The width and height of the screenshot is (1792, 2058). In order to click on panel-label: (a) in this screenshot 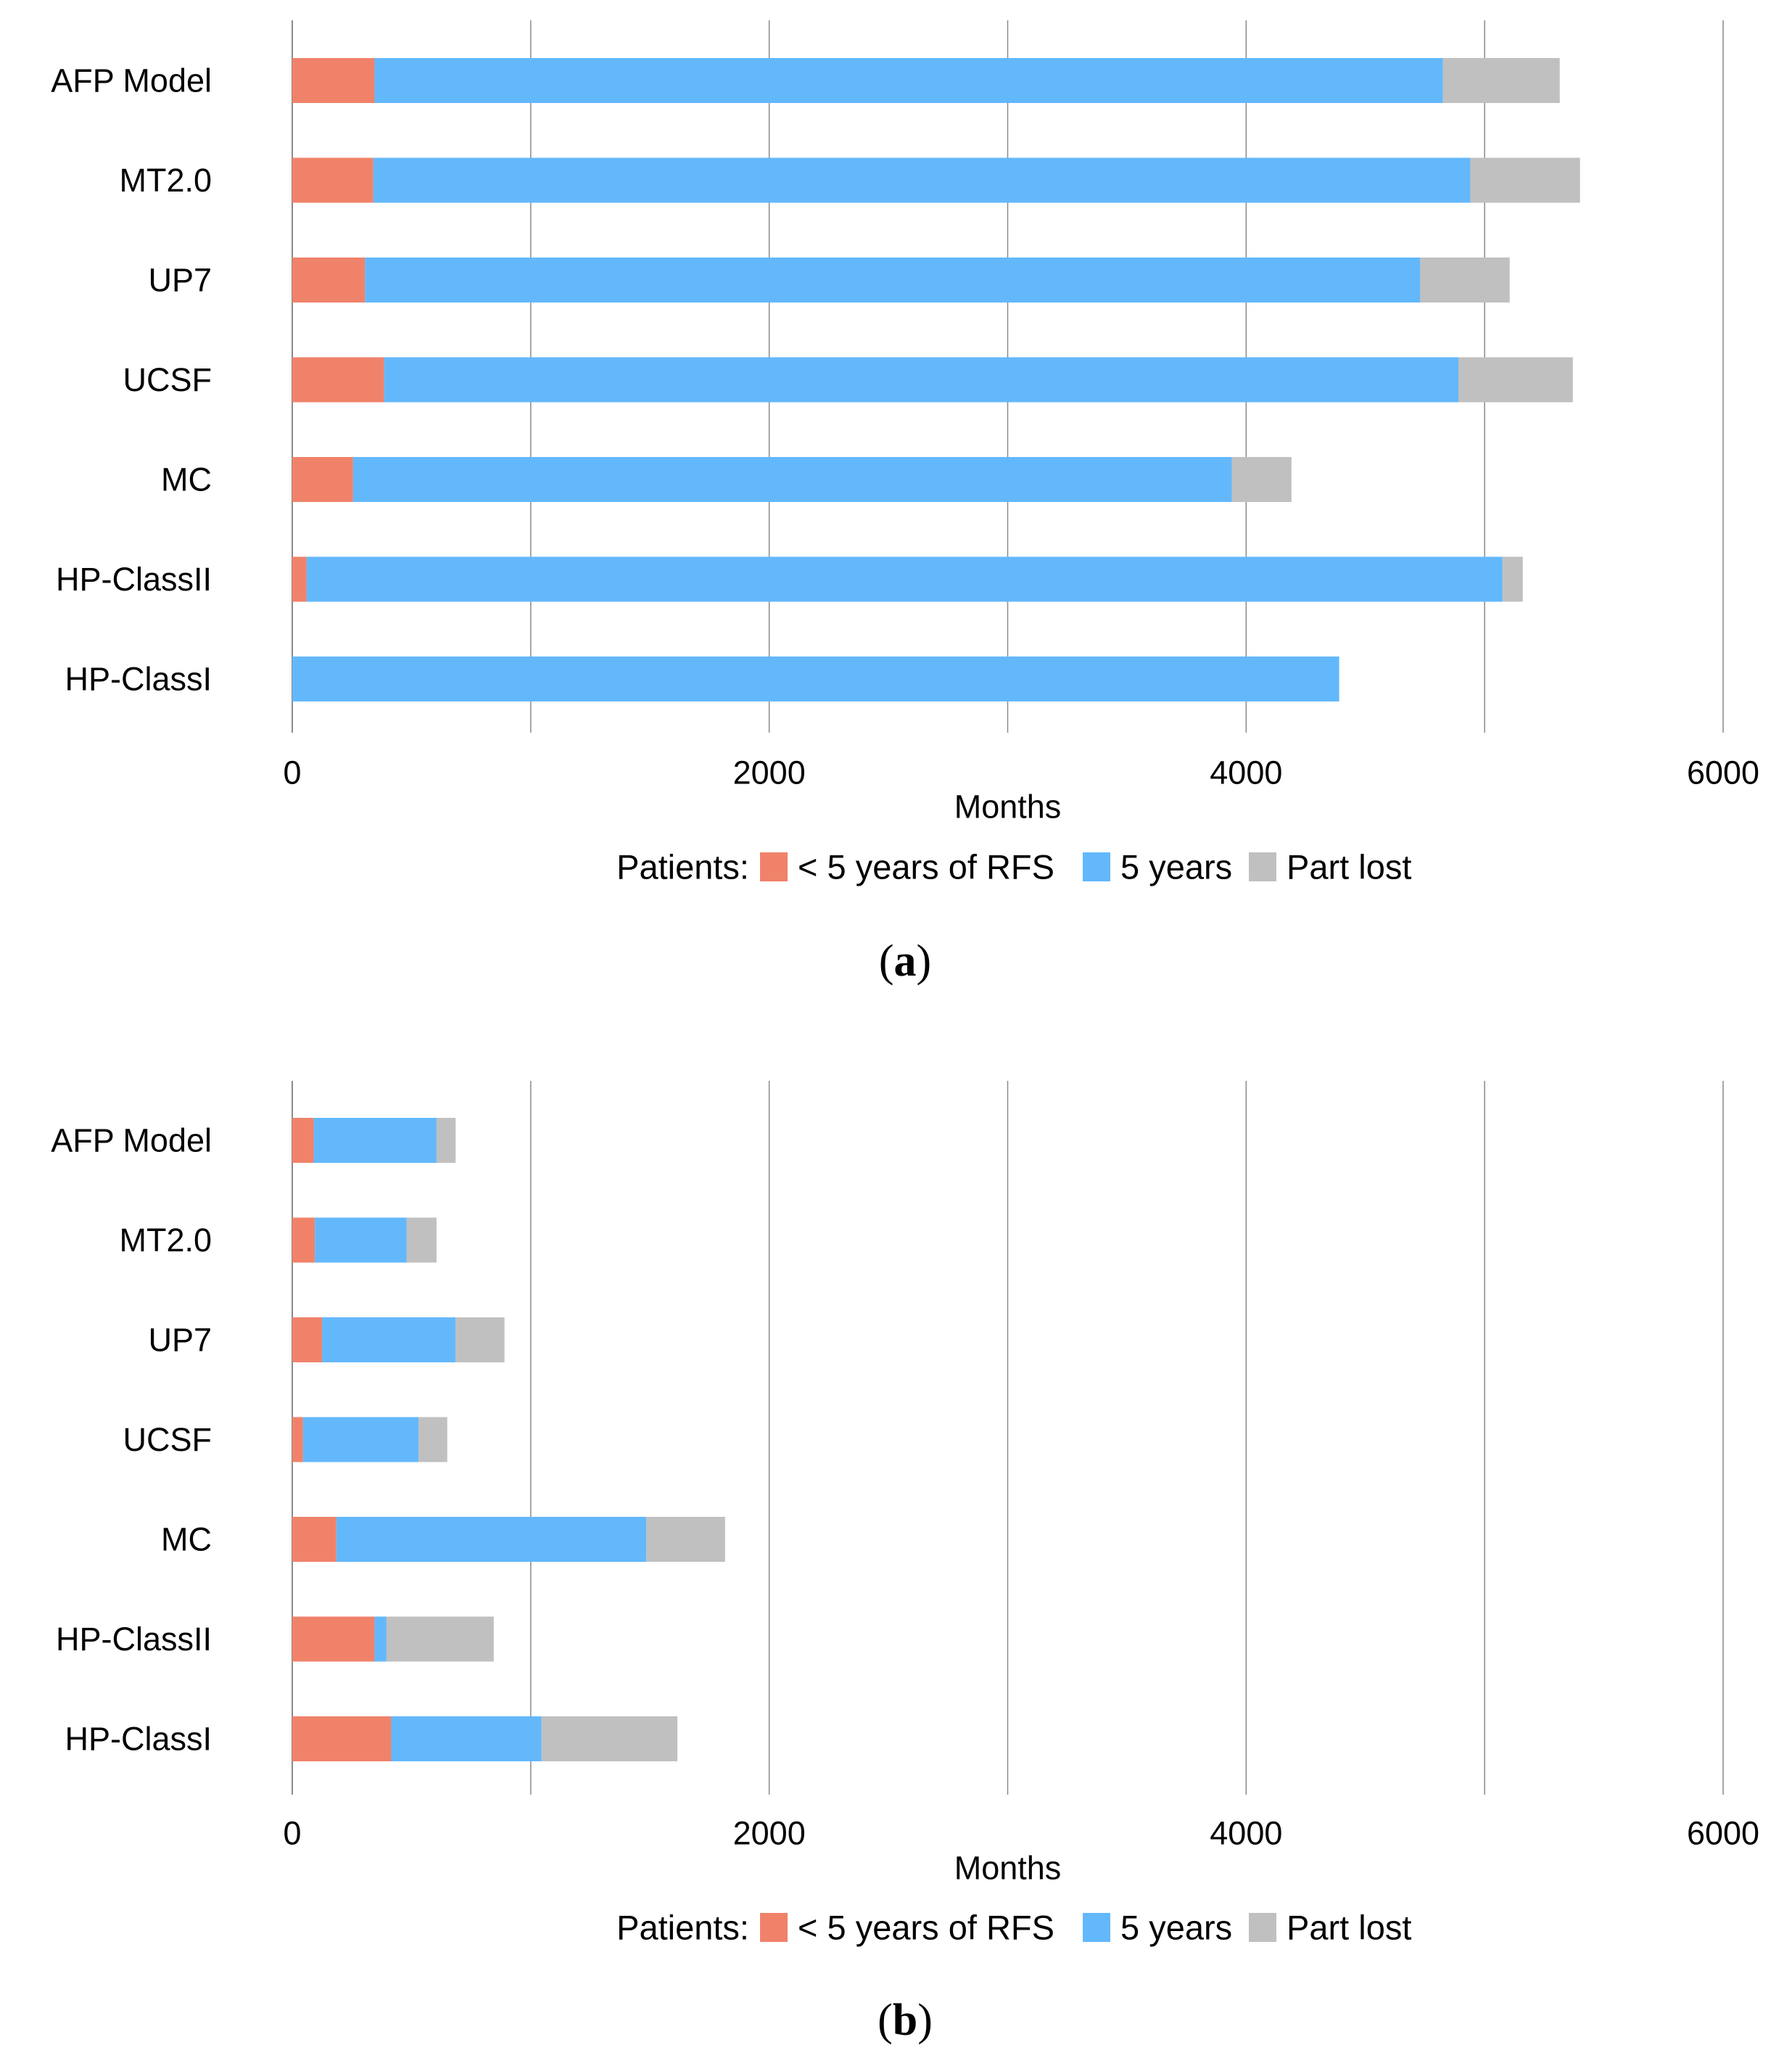, I will do `click(905, 961)`.